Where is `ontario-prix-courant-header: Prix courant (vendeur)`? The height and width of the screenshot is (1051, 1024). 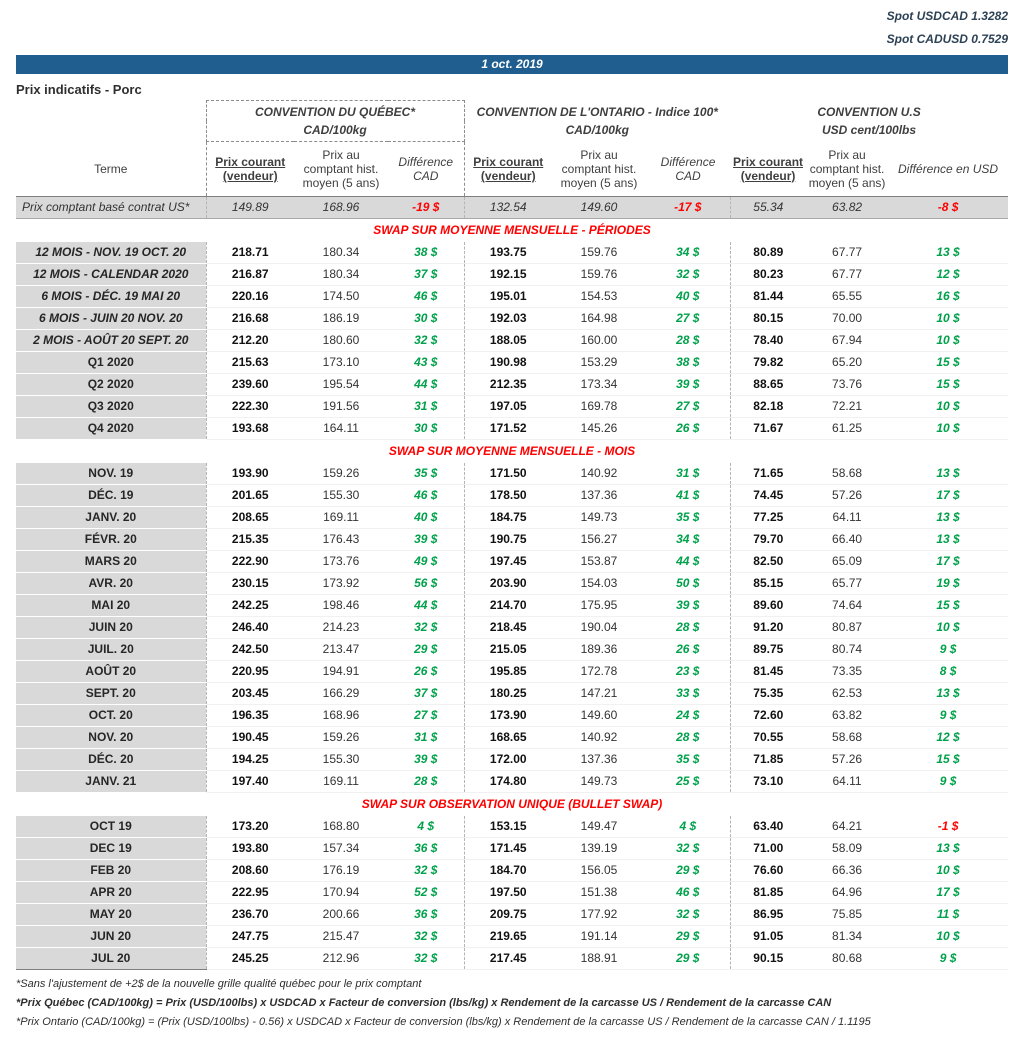 ontario-prix-courant-header: Prix courant (vendeur) is located at coordinates (508, 168).